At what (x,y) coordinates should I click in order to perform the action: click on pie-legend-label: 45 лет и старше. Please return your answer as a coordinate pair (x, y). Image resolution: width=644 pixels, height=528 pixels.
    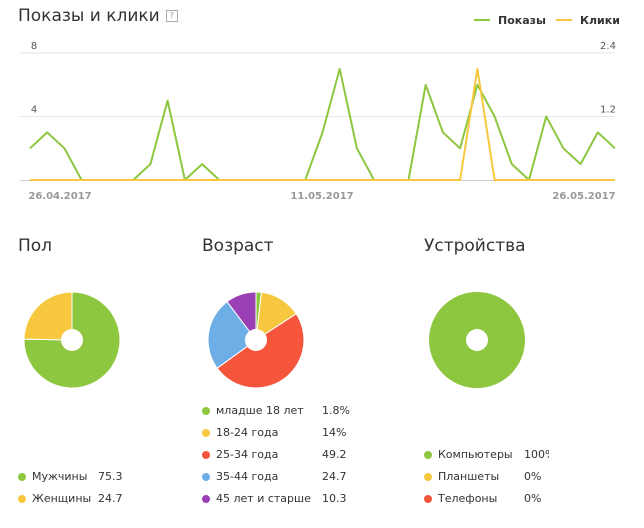
    Looking at the image, I should click on (263, 498).